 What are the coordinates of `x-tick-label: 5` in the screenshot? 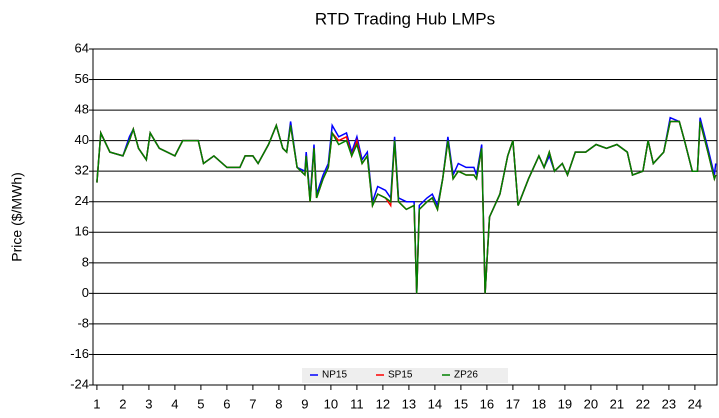 It's located at (200, 403).